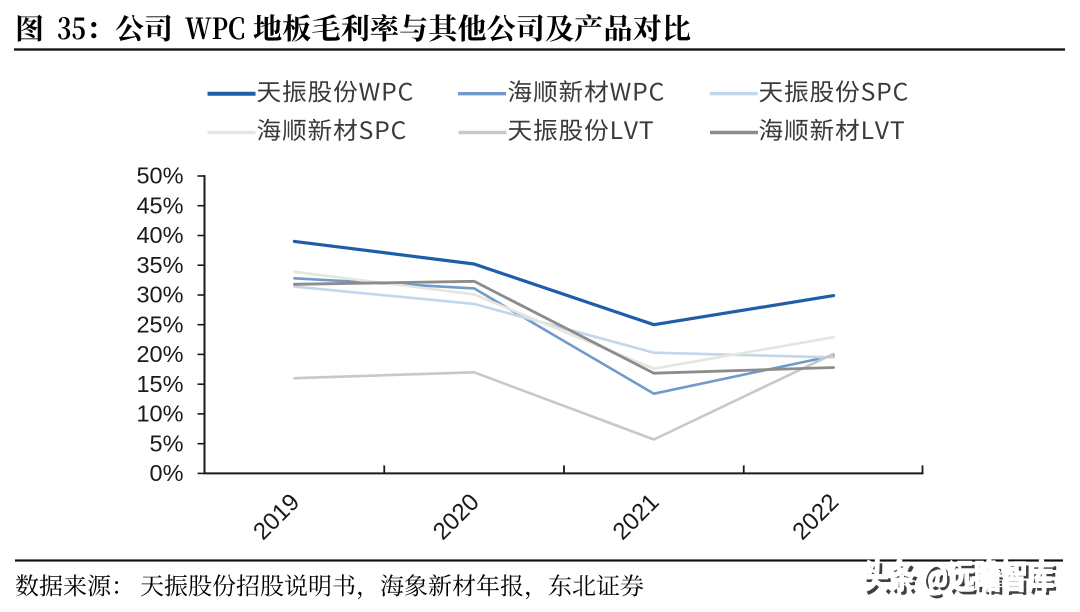 Image resolution: width=1080 pixels, height=612 pixels. I want to click on svg-text: 5%, so click(167, 443).